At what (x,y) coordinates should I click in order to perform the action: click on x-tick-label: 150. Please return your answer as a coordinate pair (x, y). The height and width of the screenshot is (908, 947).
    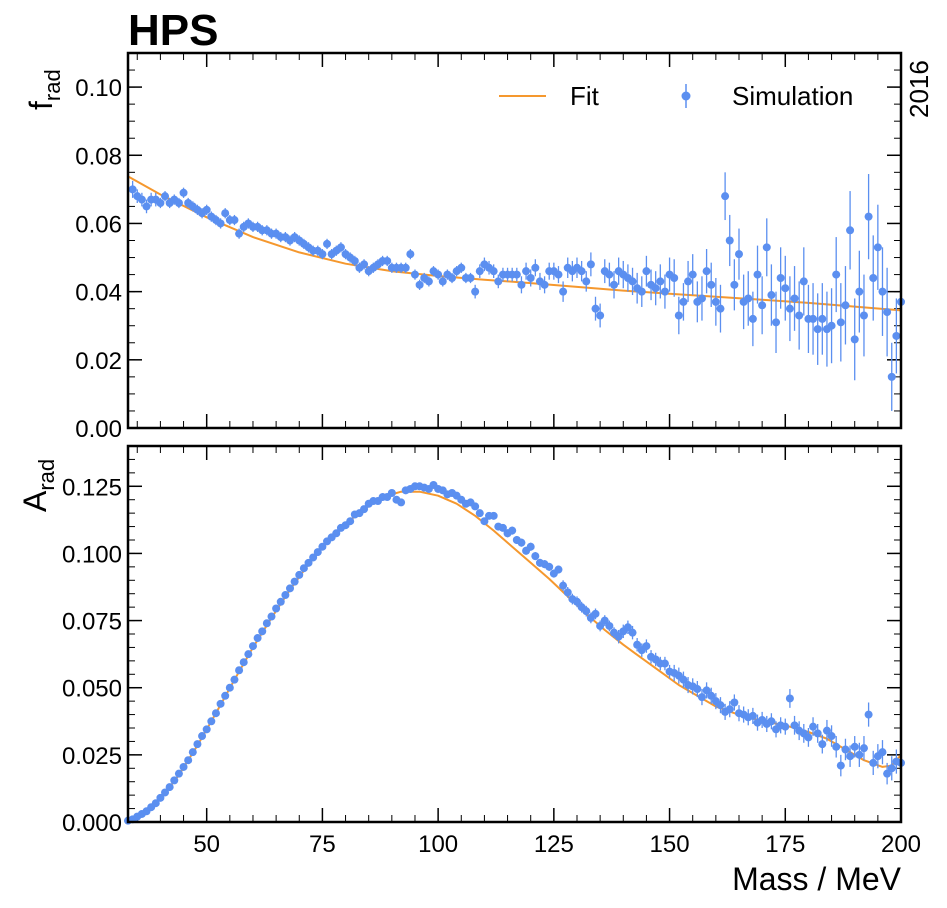
    Looking at the image, I should click on (670, 844).